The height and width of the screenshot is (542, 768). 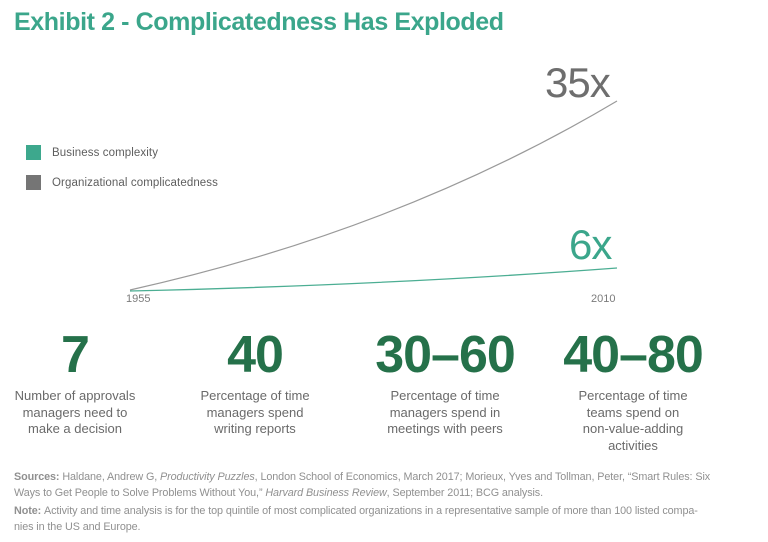 What do you see at coordinates (603, 299) in the screenshot?
I see `x-axis-tick-2010: 2010` at bounding box center [603, 299].